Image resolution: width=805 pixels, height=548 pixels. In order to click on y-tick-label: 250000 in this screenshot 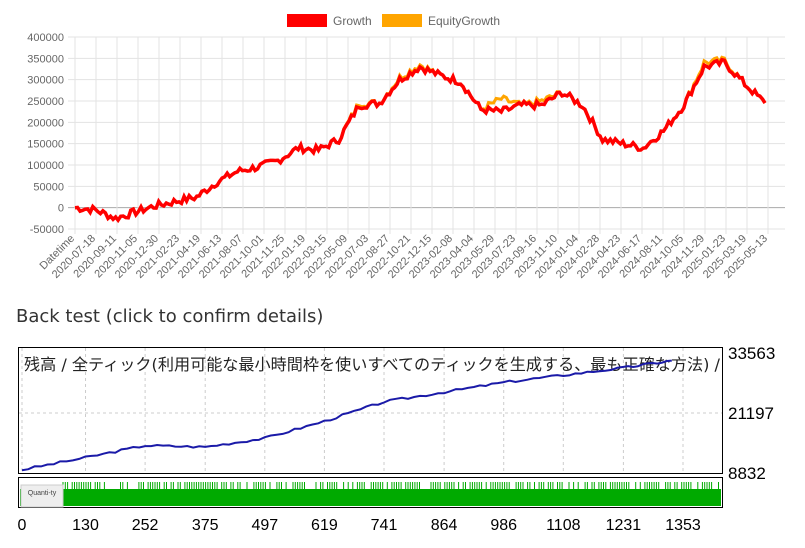, I will do `click(45, 102)`.